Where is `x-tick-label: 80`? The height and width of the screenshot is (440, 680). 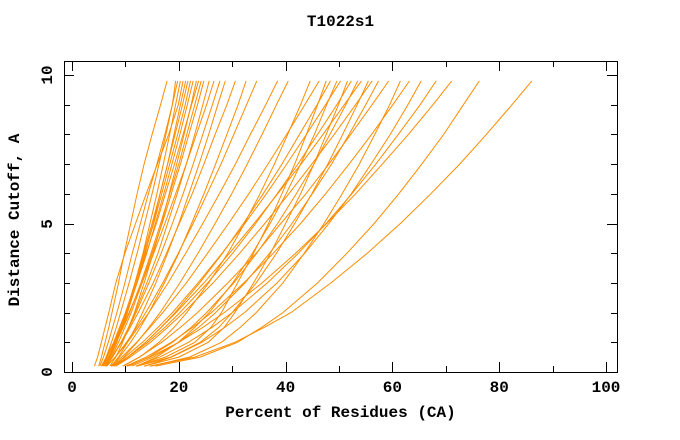
x-tick-label: 80 is located at coordinates (499, 388).